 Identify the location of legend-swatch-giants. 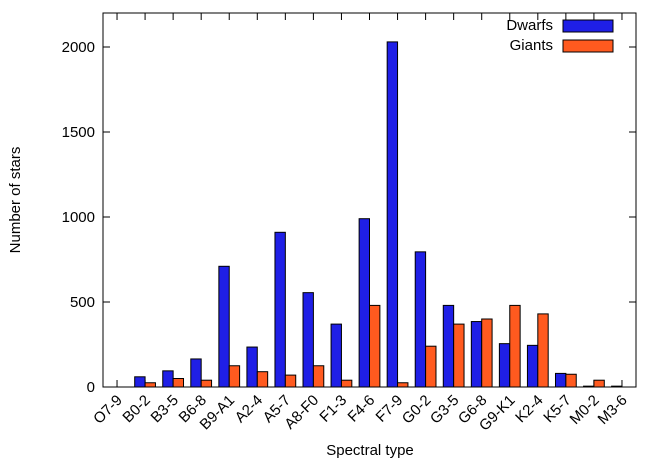
(588, 46).